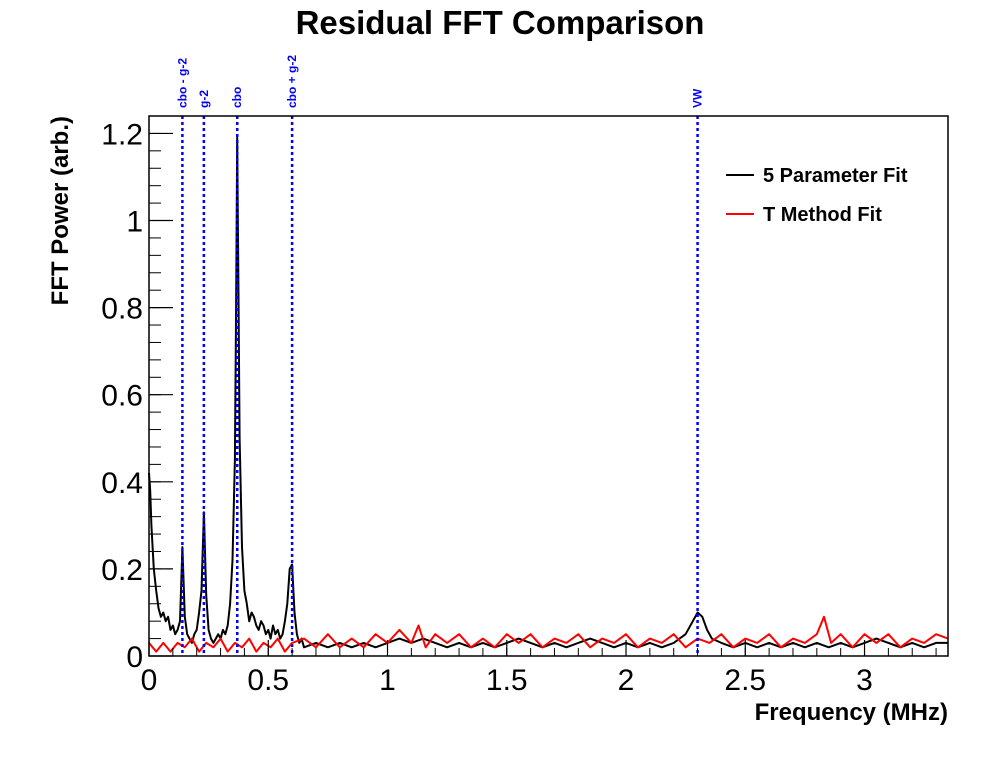 The width and height of the screenshot is (998, 774). What do you see at coordinates (835, 176) in the screenshot?
I see `legend-label-5-parameter-fit: 5 Parameter Fit` at bounding box center [835, 176].